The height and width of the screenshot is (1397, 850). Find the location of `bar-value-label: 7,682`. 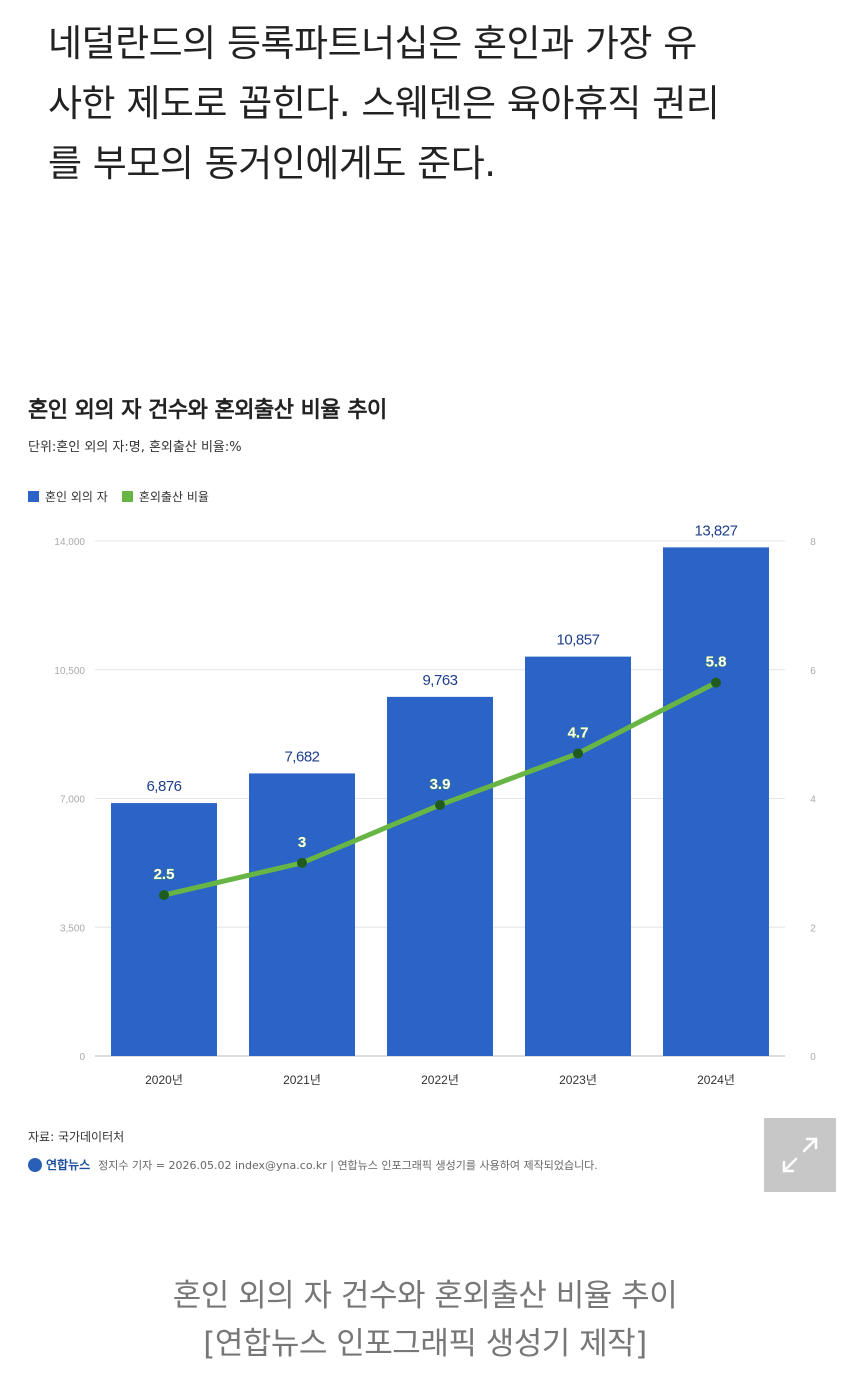

bar-value-label: 7,682 is located at coordinates (301, 756).